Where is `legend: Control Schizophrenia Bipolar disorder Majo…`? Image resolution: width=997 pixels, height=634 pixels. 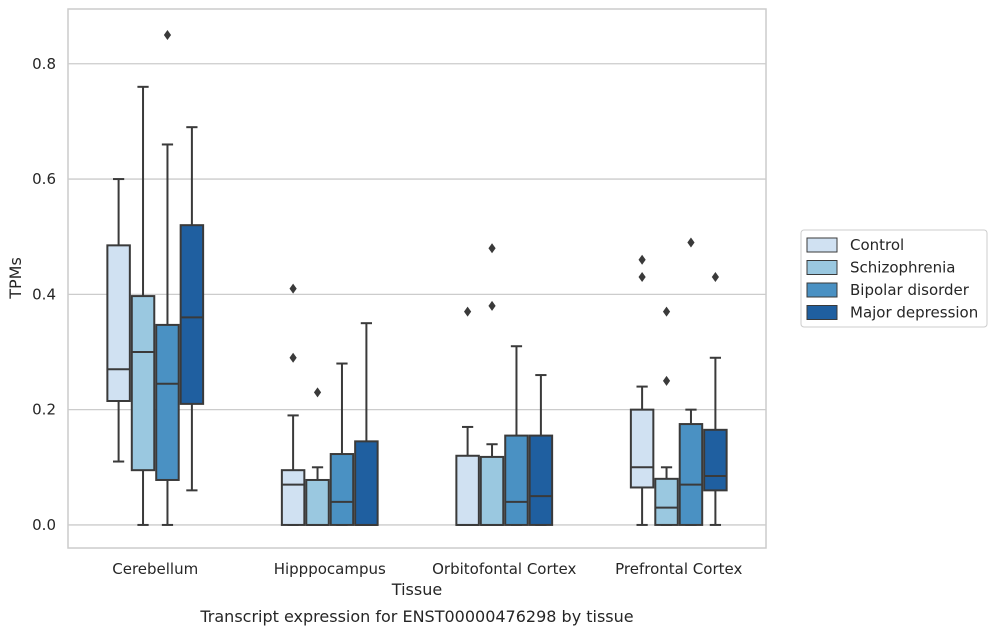
legend: Control Schizophrenia Bipolar disorder Majo… is located at coordinates (894, 278).